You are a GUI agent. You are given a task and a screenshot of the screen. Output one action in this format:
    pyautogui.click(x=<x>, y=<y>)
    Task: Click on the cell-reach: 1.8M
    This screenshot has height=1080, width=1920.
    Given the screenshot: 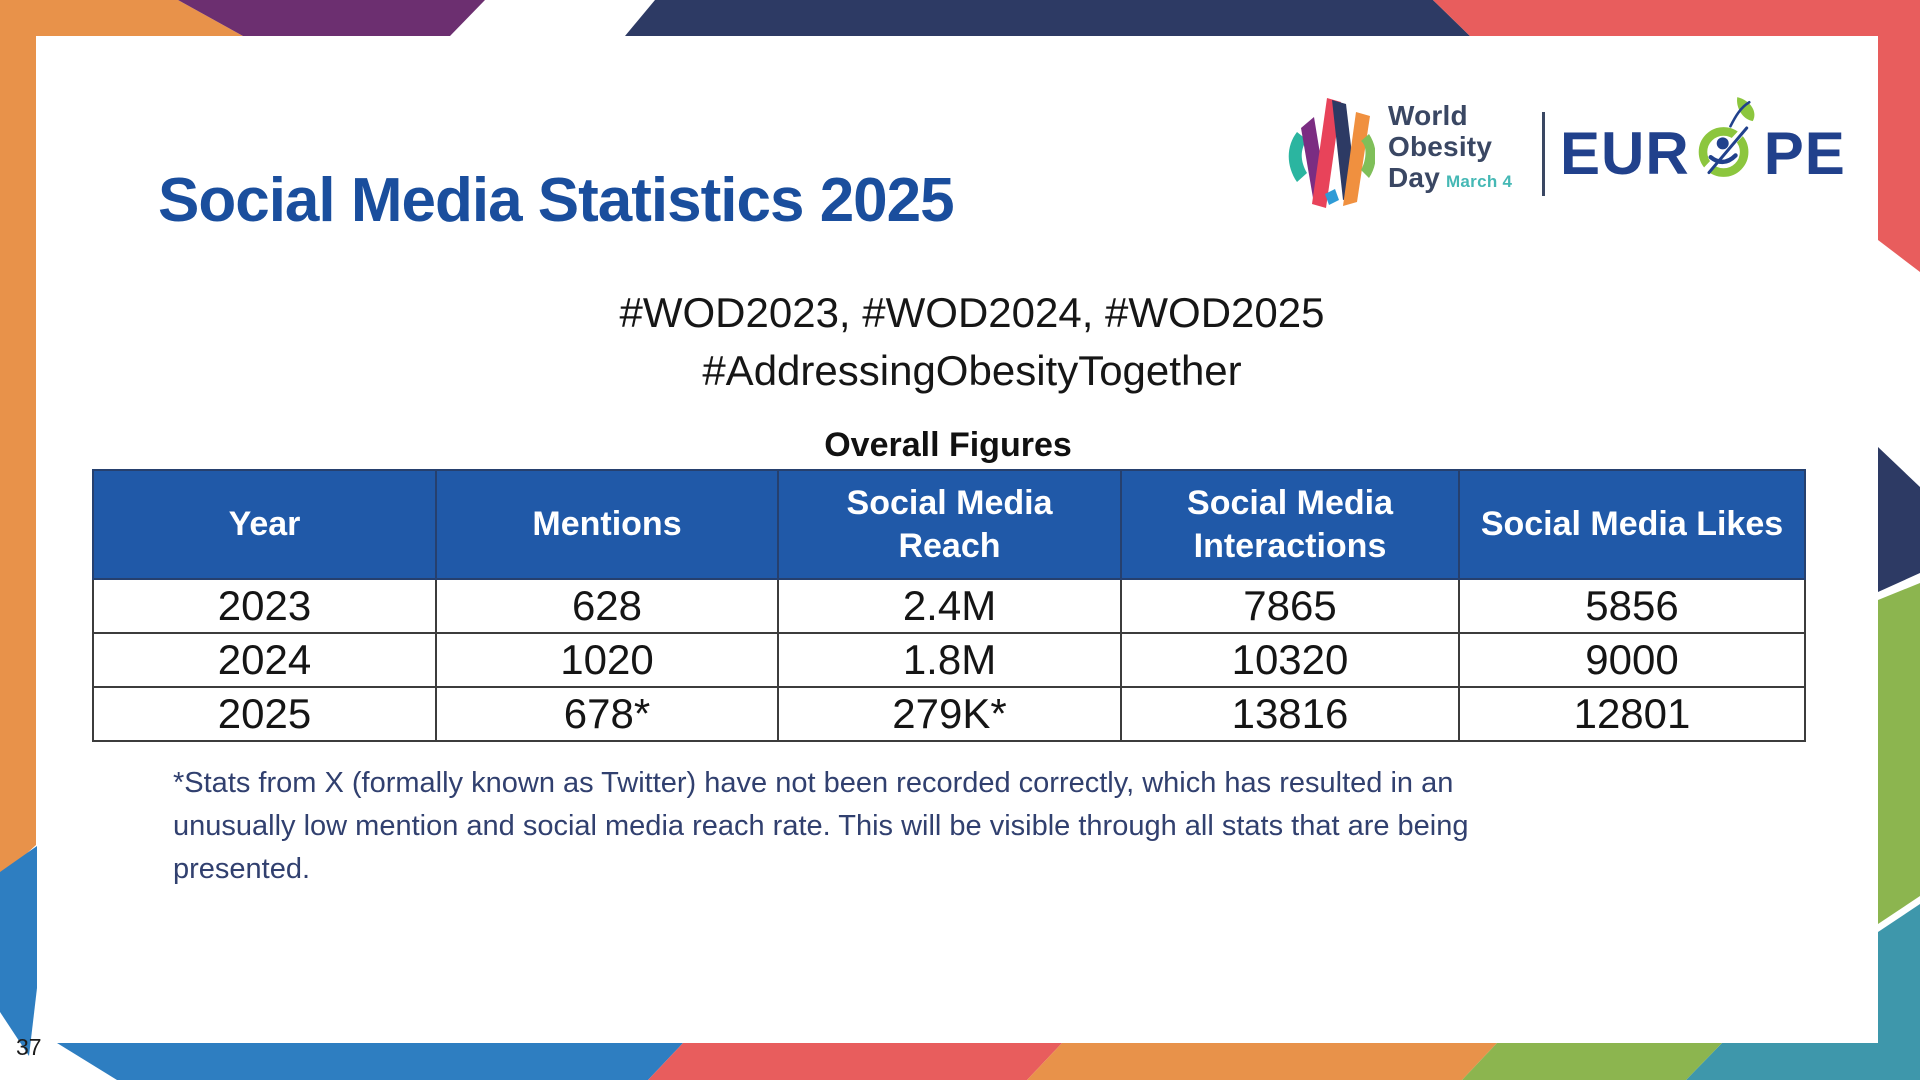 What is the action you would take?
    pyautogui.click(x=949, y=660)
    